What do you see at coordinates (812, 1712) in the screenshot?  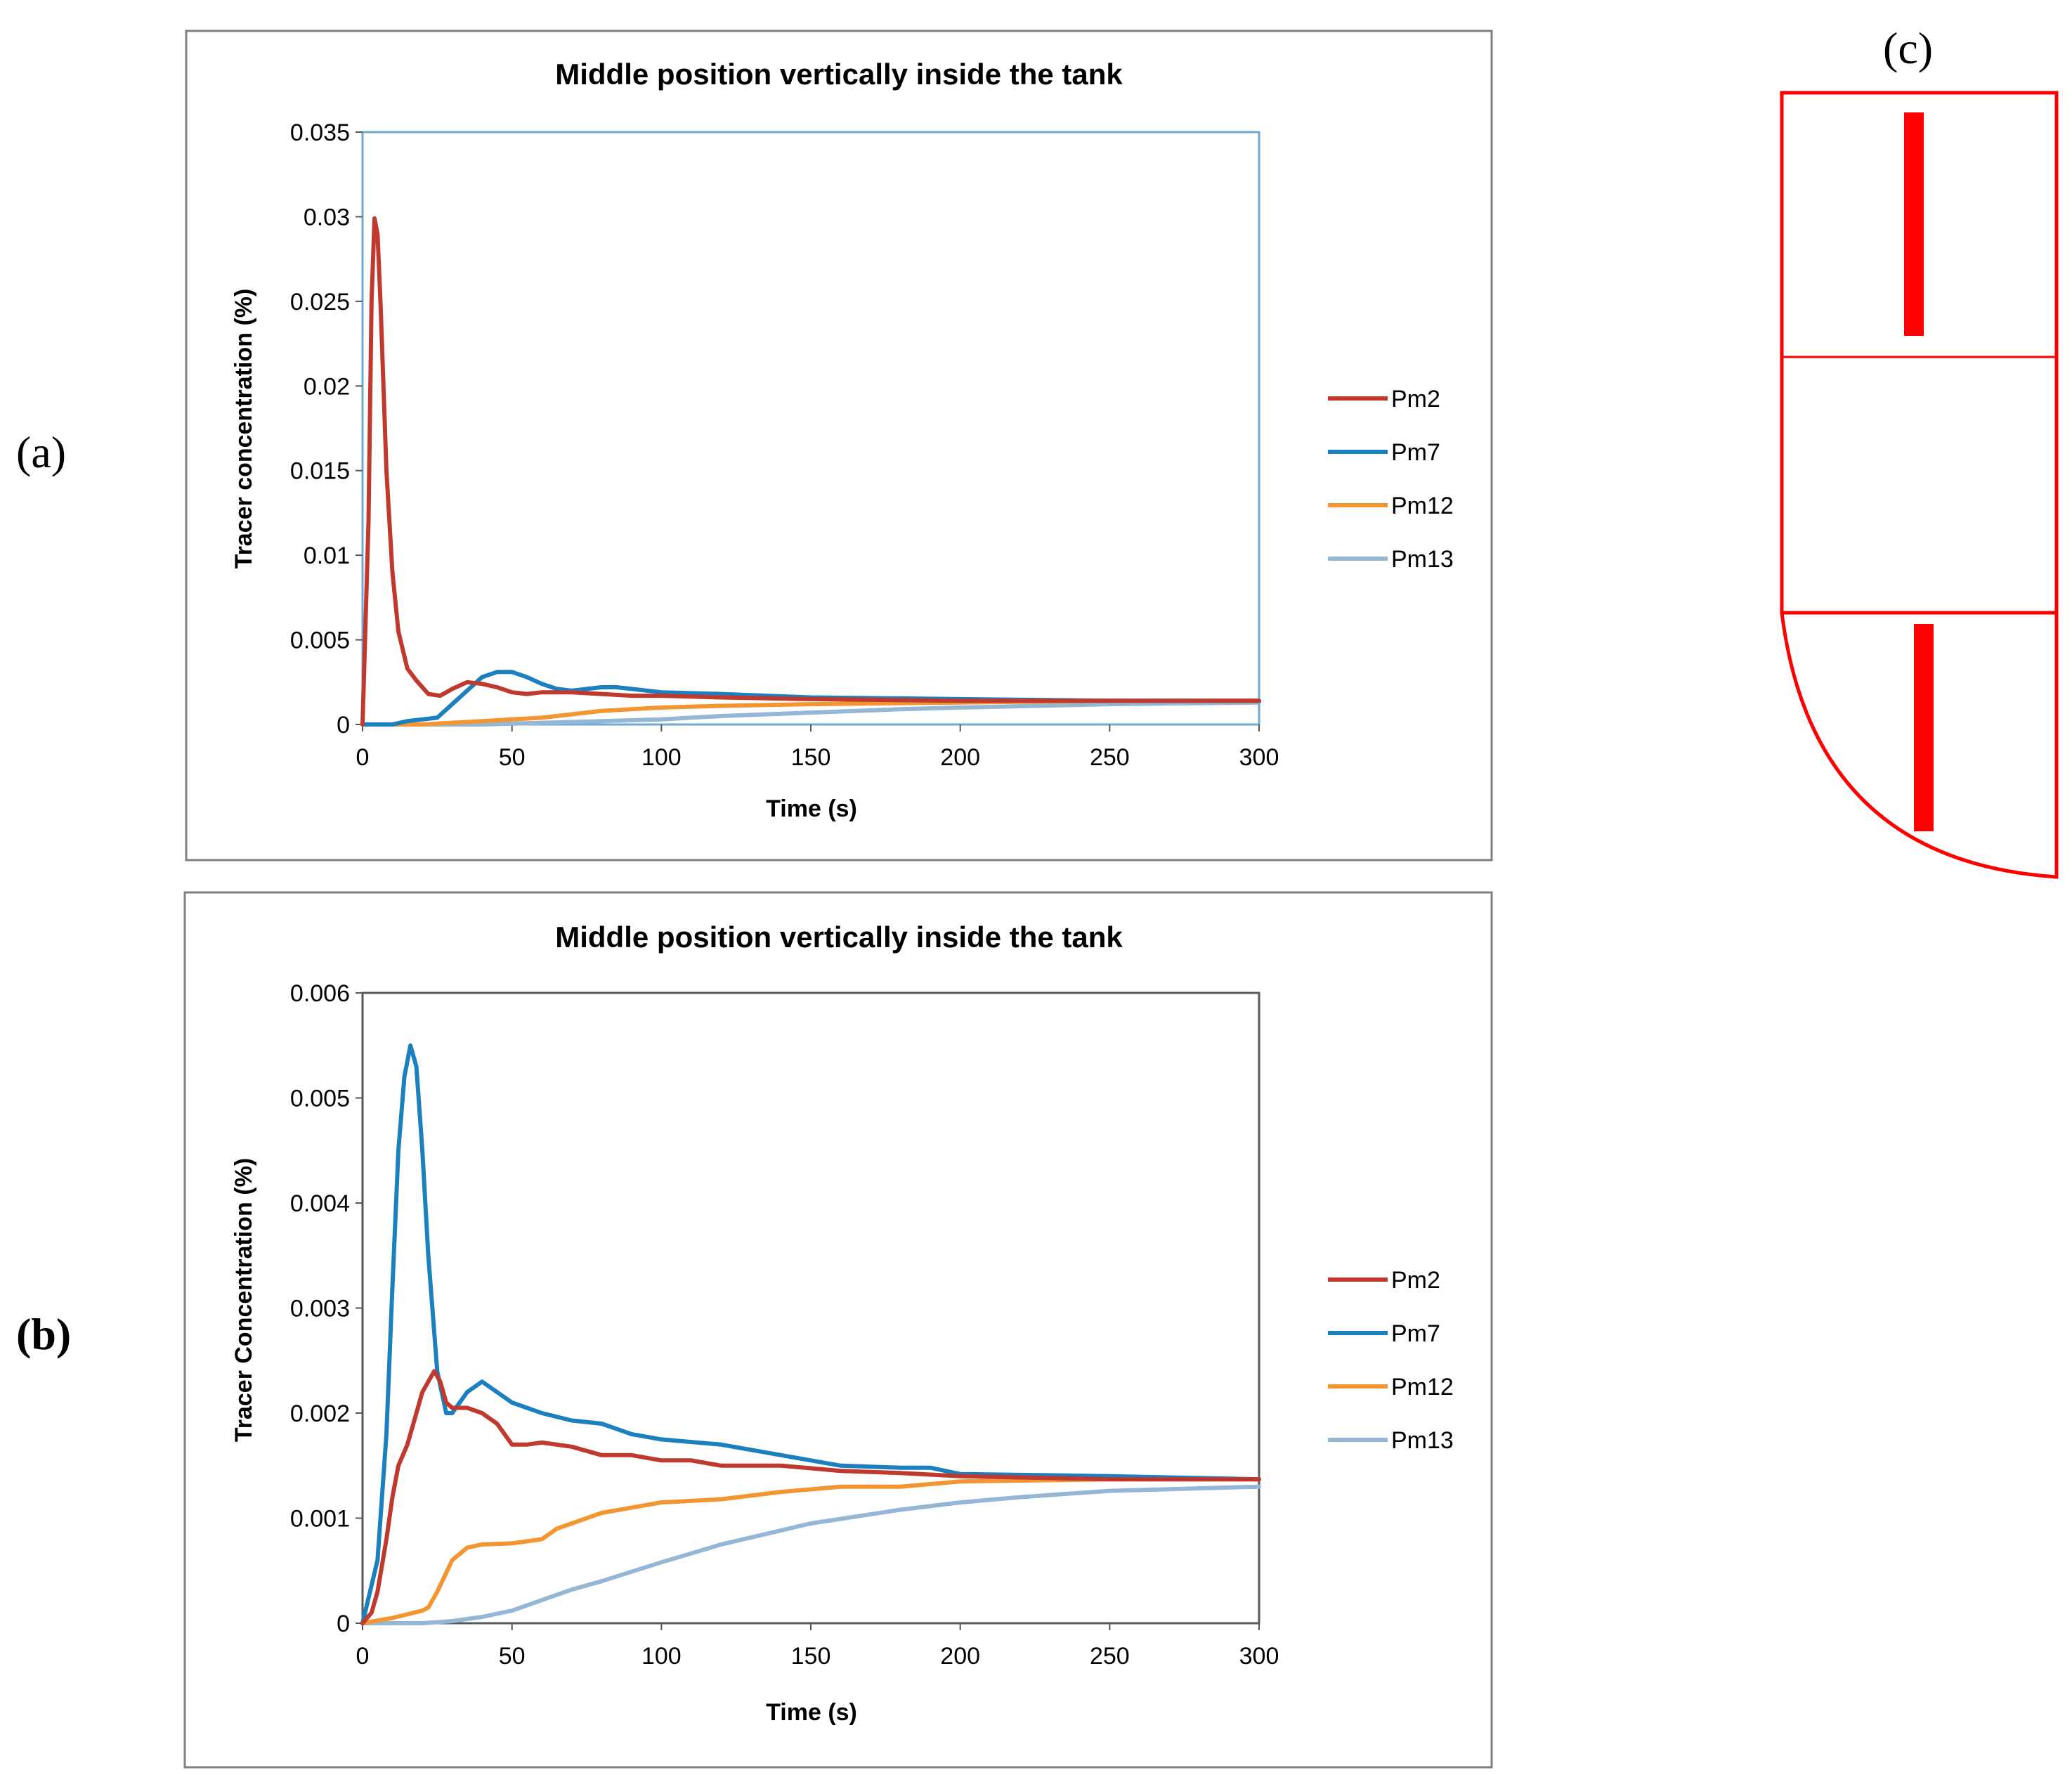 I see `chart-b-xlabel: Time (s)` at bounding box center [812, 1712].